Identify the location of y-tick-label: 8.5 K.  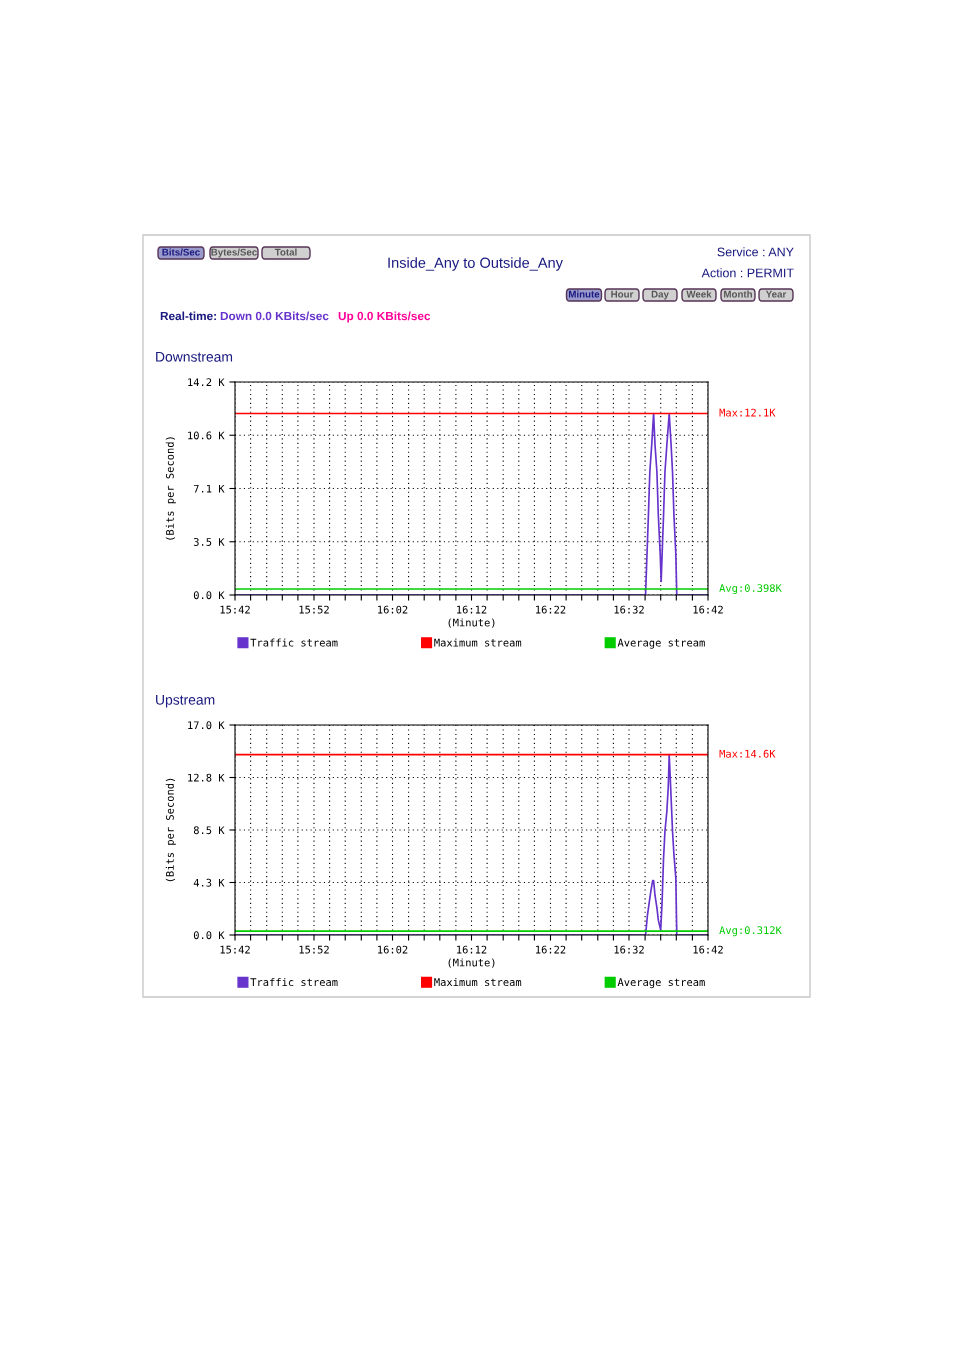
(209, 830).